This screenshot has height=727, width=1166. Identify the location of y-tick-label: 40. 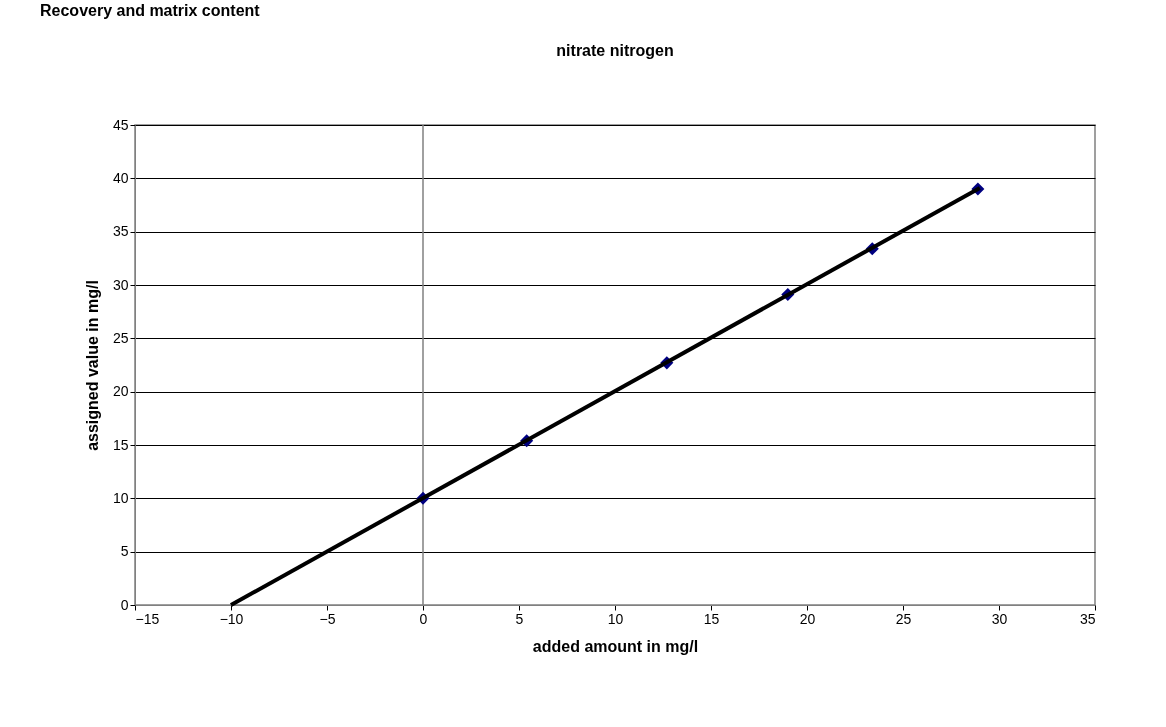
(120, 177).